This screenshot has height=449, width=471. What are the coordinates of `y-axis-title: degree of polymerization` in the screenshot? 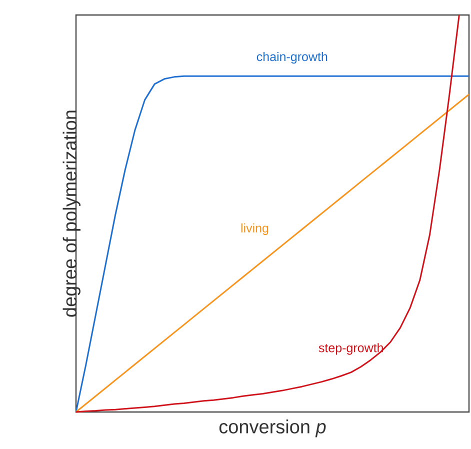 It's located at (71, 213).